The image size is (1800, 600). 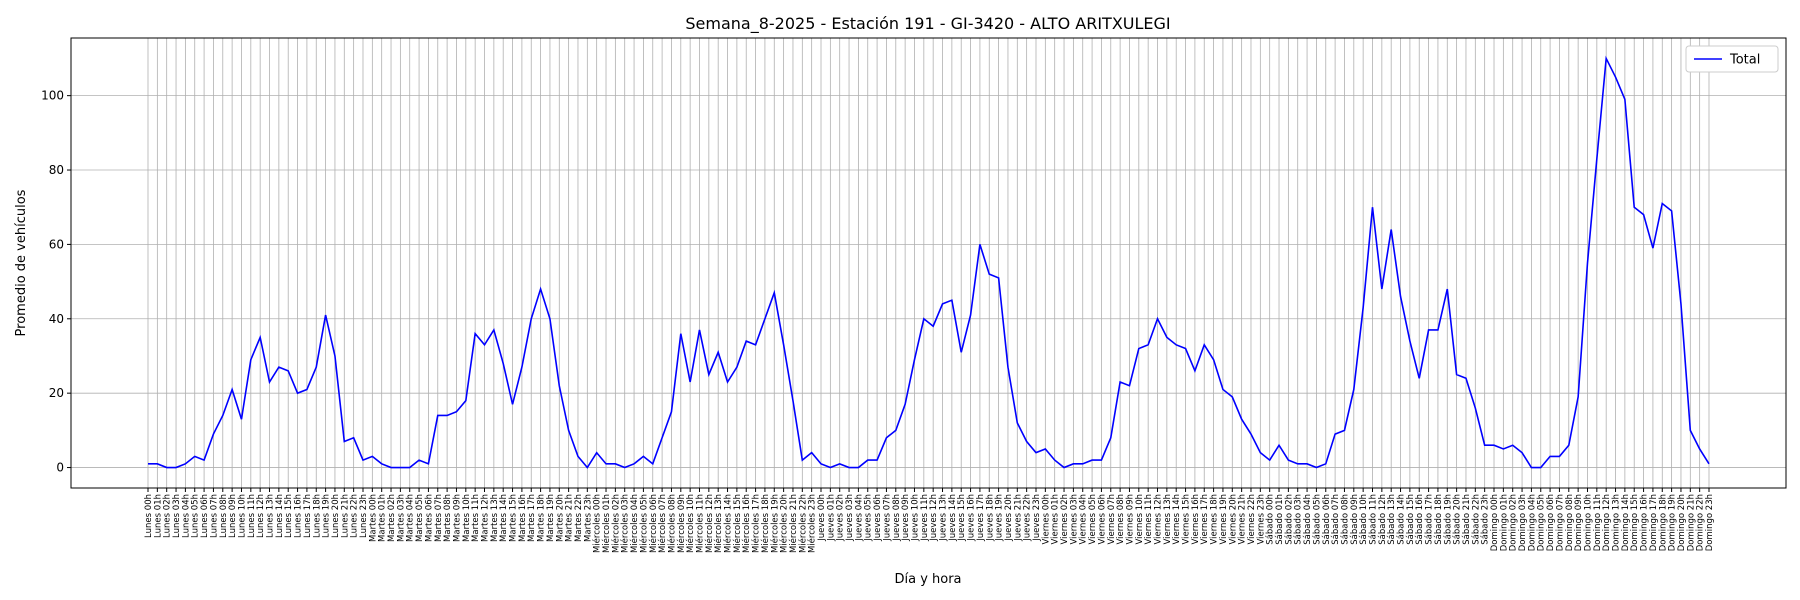 What do you see at coordinates (1476, 519) in the screenshot?
I see `x-tick-label: Sábado 22h` at bounding box center [1476, 519].